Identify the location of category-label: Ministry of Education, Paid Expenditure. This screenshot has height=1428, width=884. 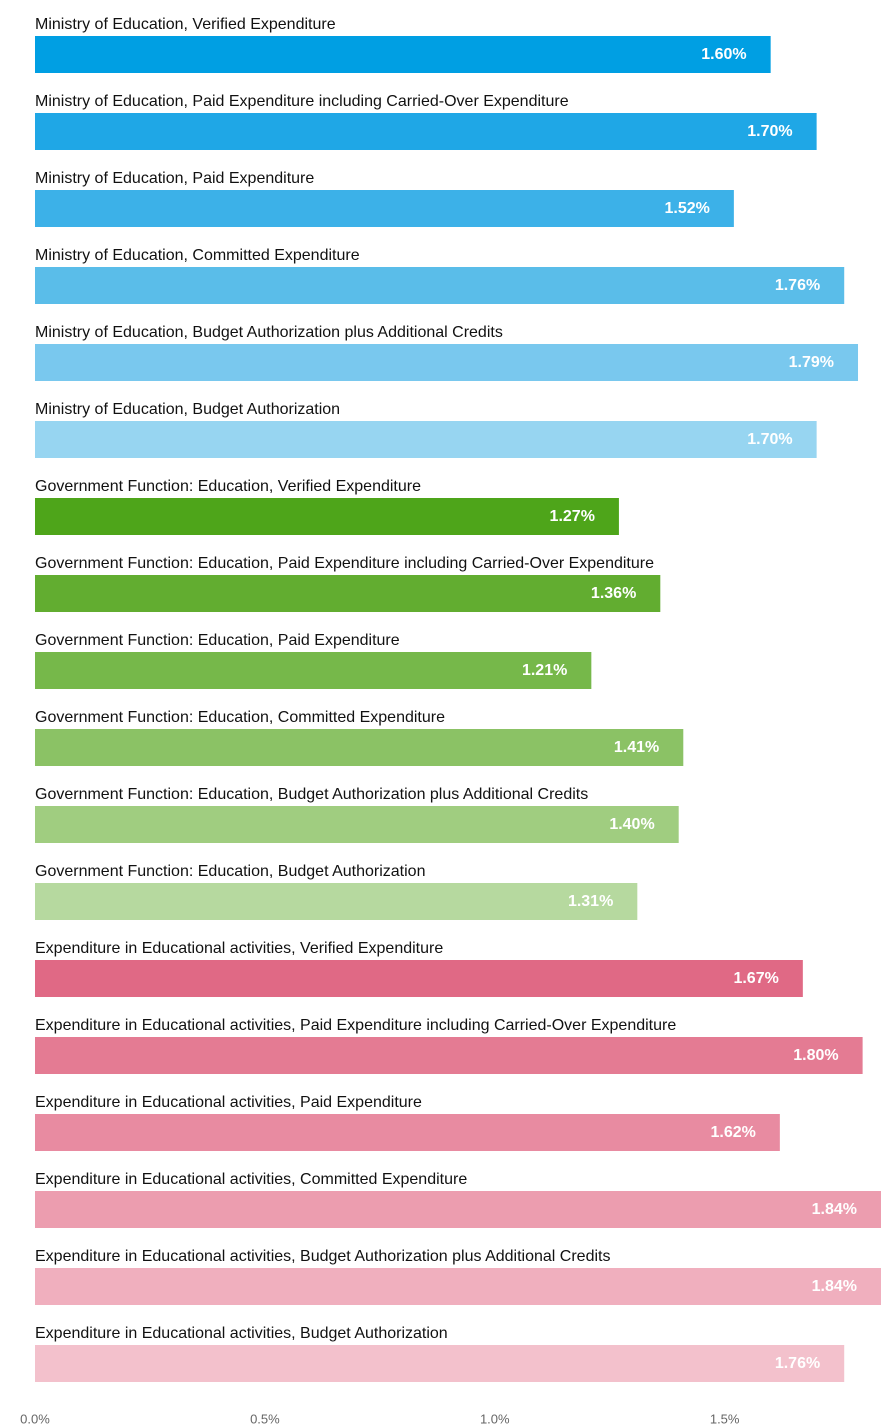
(174, 178).